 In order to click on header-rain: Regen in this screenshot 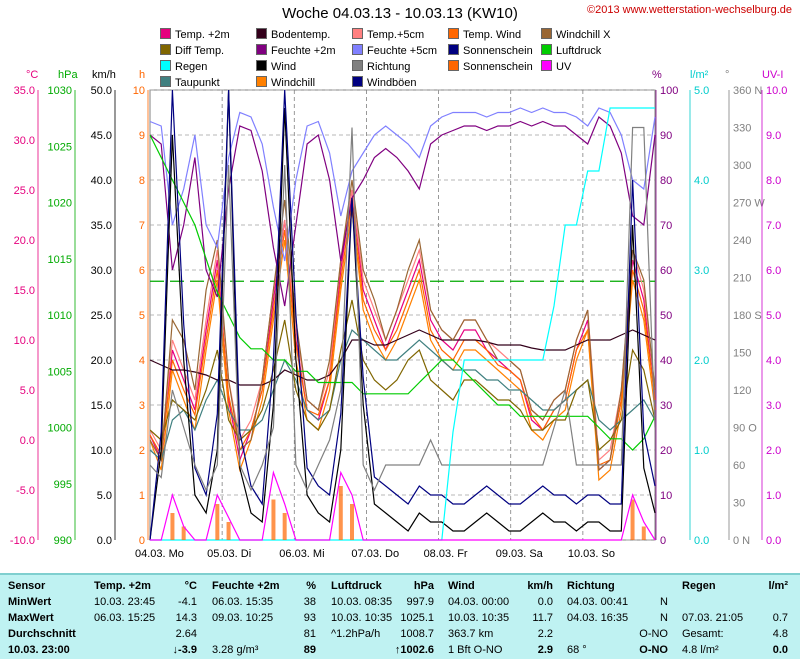, I will do `click(699, 586)`.